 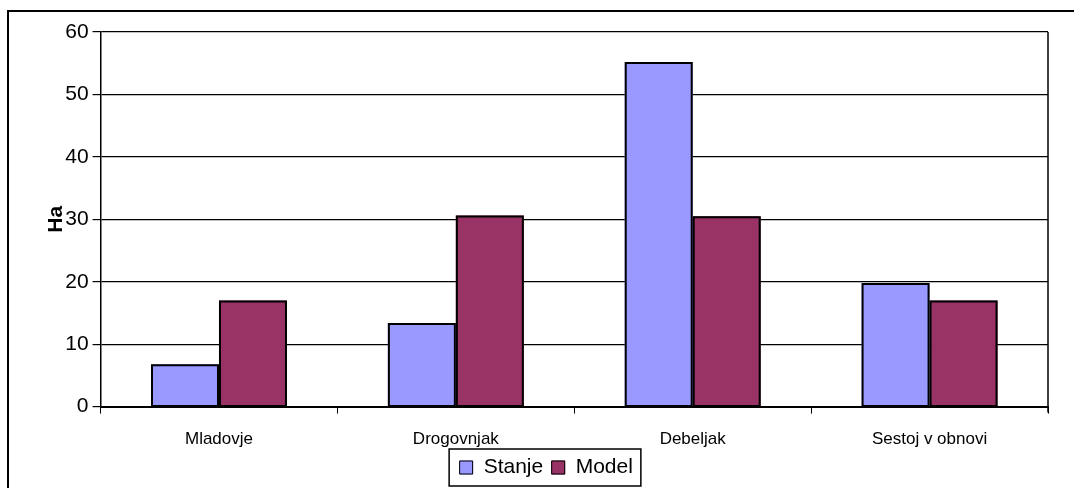 What do you see at coordinates (77, 93) in the screenshot?
I see `y-tick-label: 50` at bounding box center [77, 93].